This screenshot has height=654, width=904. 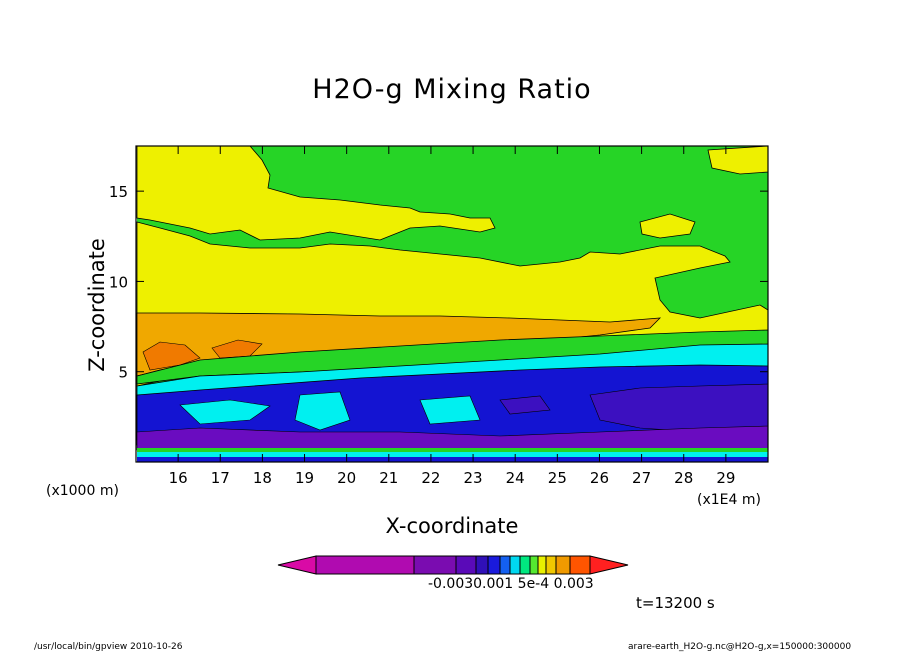 I want to click on band-yellow-island, so click(x=667, y=226).